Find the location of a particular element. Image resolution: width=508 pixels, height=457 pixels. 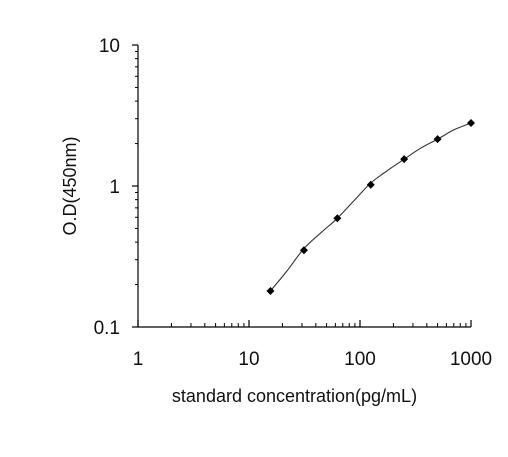

x-tick-label: 10 is located at coordinates (248, 359).